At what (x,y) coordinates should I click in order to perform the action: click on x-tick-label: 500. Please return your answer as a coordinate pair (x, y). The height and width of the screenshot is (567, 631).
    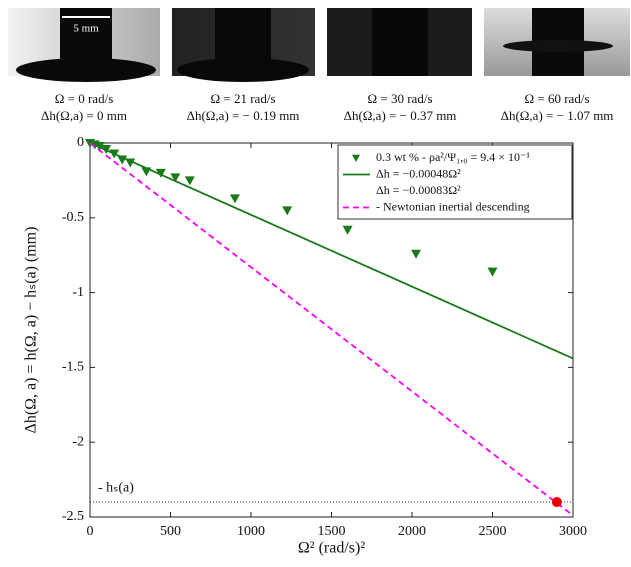
    Looking at the image, I should click on (170, 531).